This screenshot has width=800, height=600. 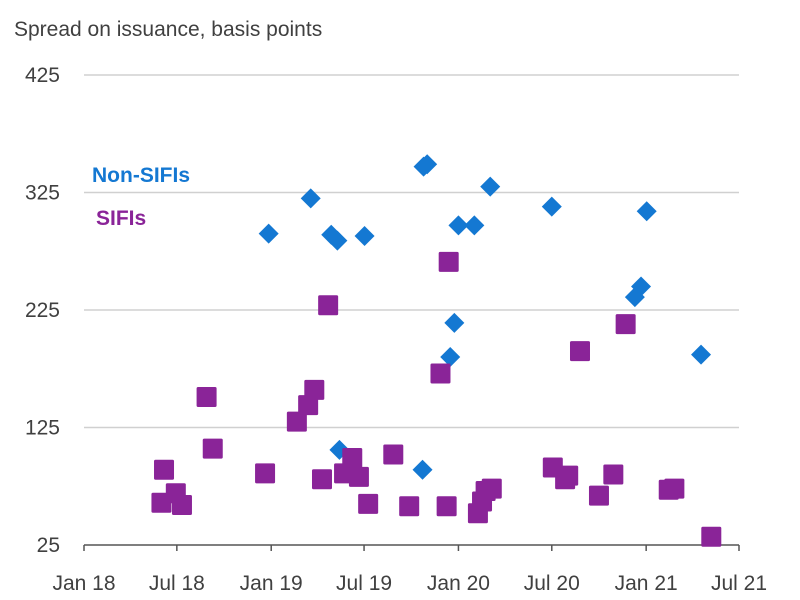 I want to click on y-tick-label: 325, so click(x=42, y=193).